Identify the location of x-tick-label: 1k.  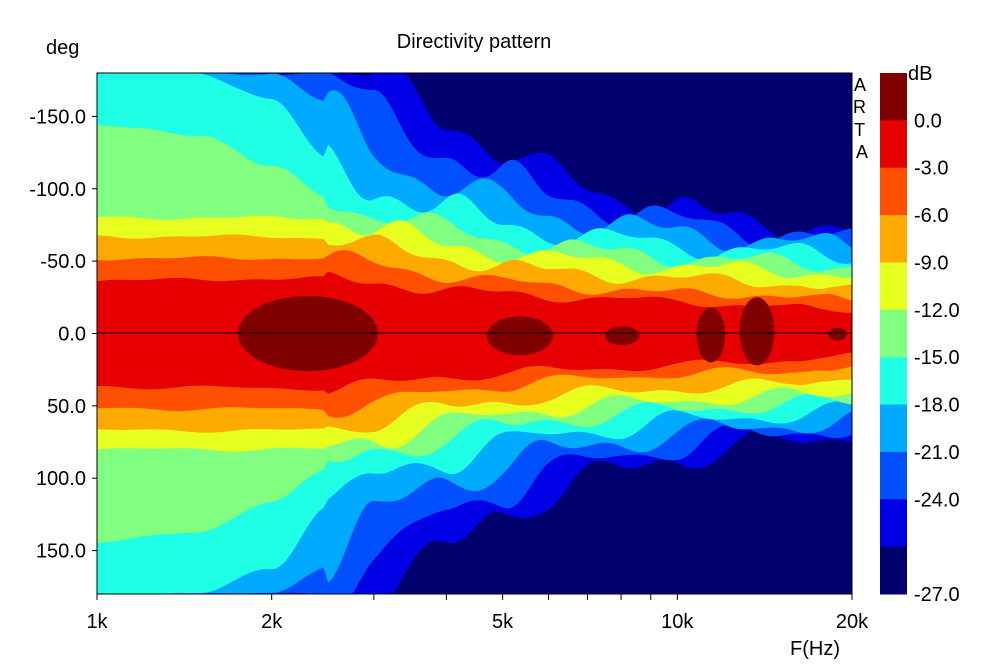
(97, 622).